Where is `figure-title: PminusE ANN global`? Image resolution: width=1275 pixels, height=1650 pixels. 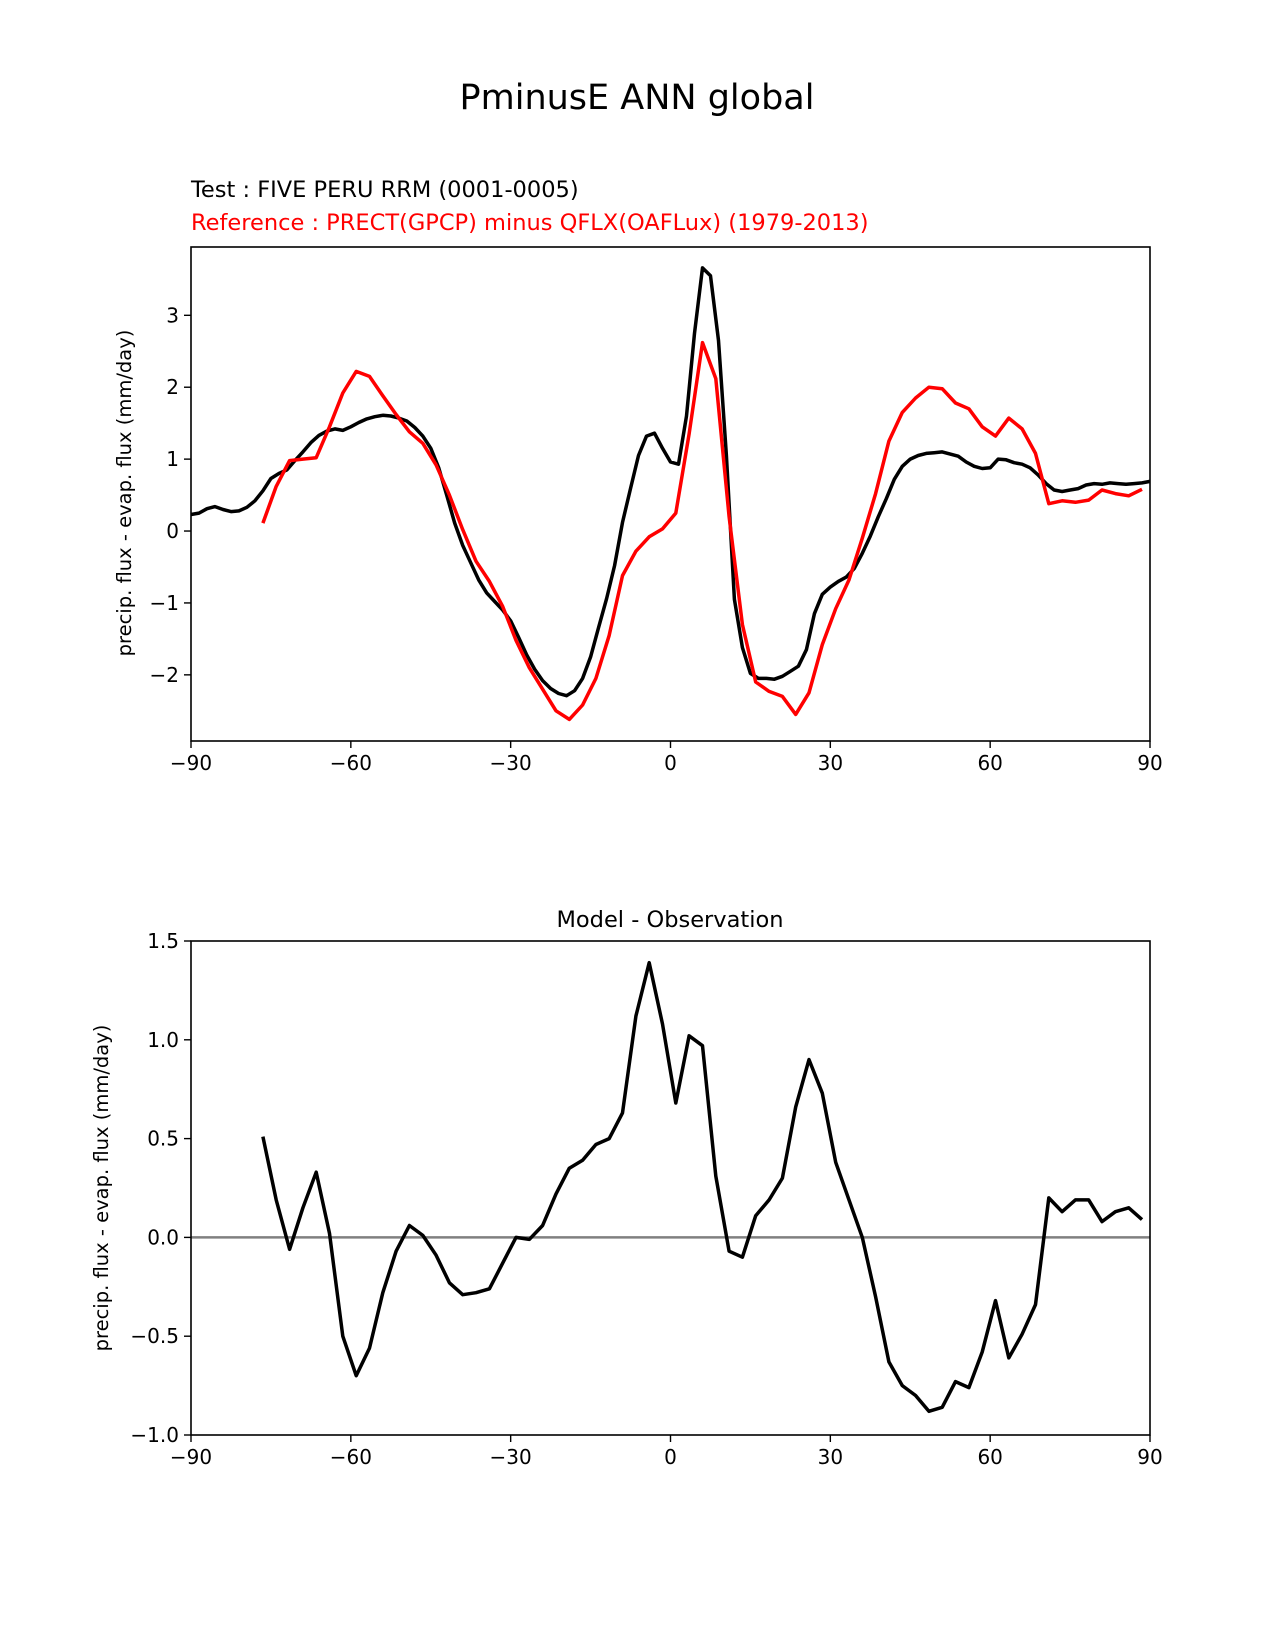
figure-title: PminusE ANN global is located at coordinates (637, 98).